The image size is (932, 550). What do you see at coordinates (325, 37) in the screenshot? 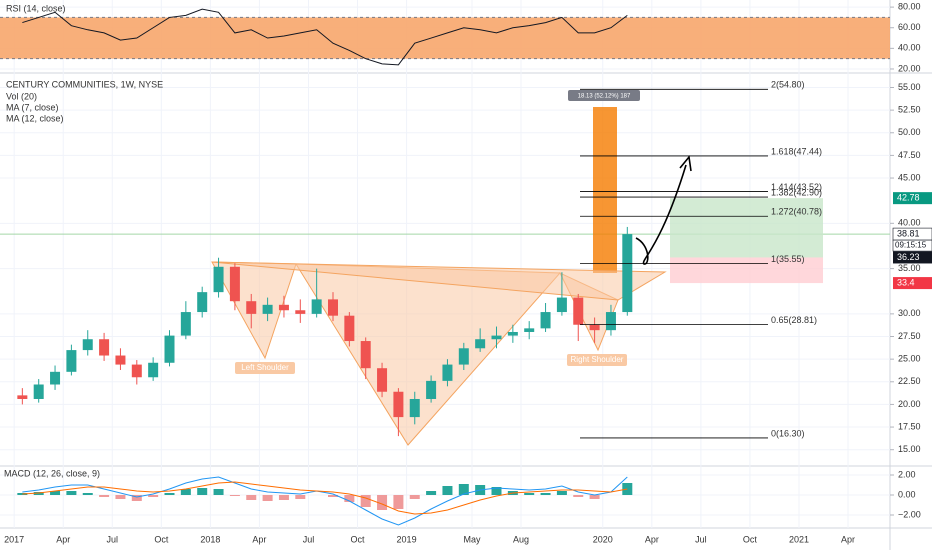
I see `rsi-line` at bounding box center [325, 37].